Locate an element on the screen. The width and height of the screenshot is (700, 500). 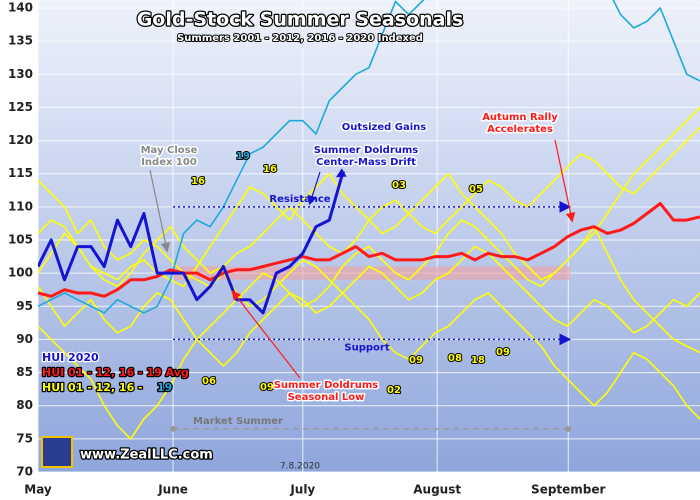
legend-entry: 19 is located at coordinates (164, 387).